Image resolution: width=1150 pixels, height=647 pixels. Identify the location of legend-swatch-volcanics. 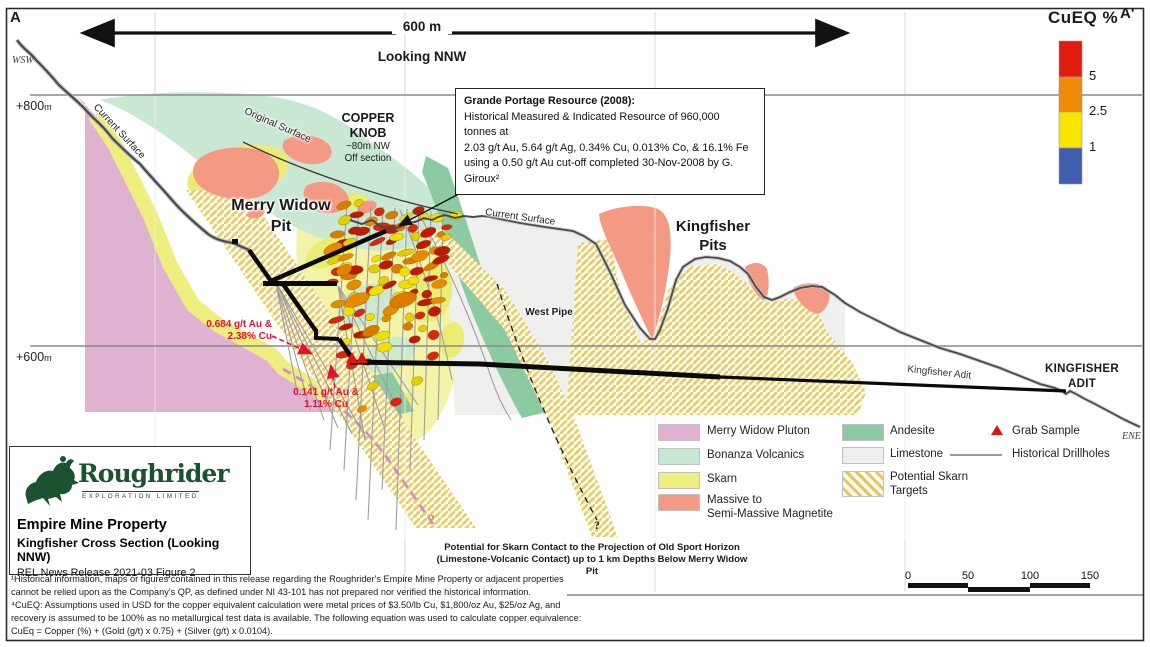
(679, 456).